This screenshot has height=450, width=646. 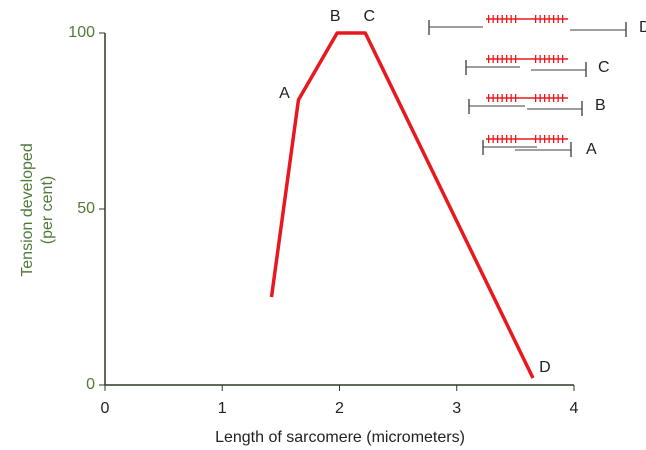 I want to click on x-tick-label: 2, so click(x=339, y=408).